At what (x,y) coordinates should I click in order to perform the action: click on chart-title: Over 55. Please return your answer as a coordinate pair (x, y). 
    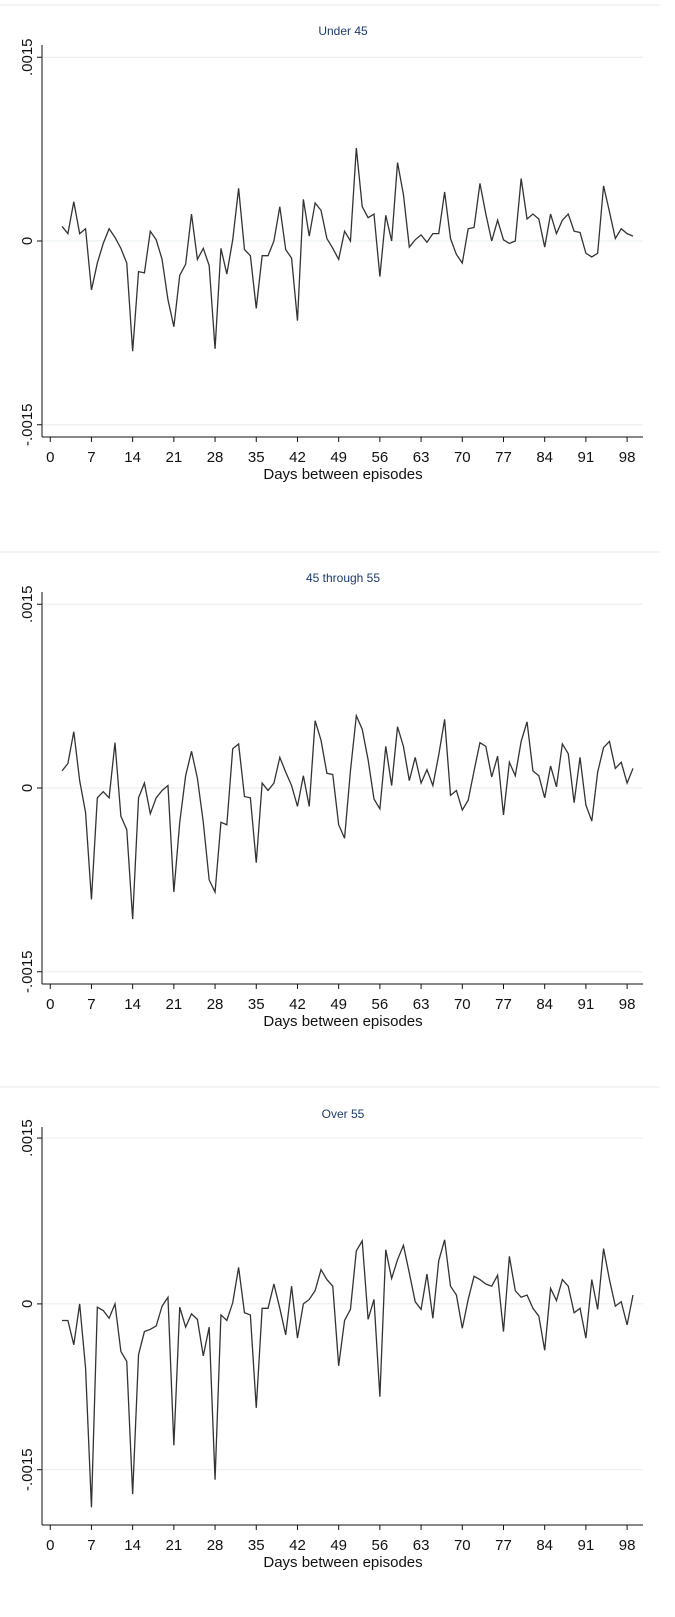
    Looking at the image, I should click on (343, 1114).